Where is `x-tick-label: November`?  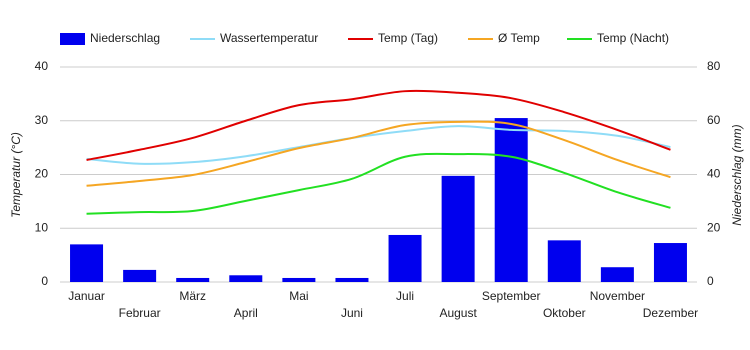
x-tick-label: November is located at coordinates (617, 296).